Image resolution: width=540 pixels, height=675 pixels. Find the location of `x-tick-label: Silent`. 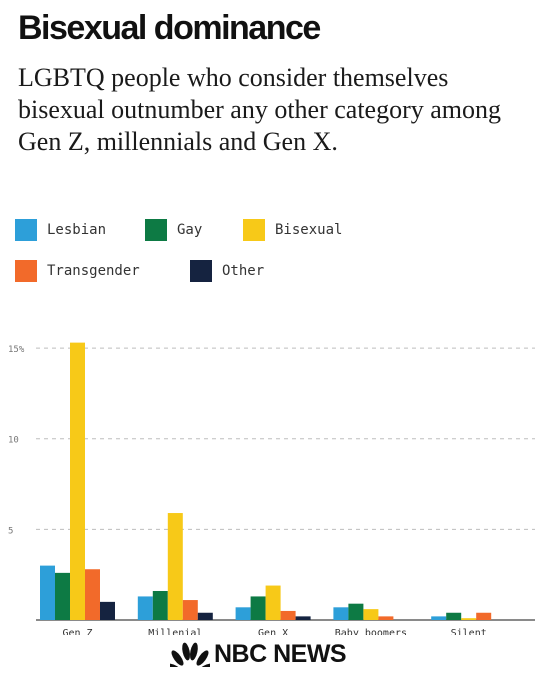

x-tick-label: Silent is located at coordinates (469, 631).